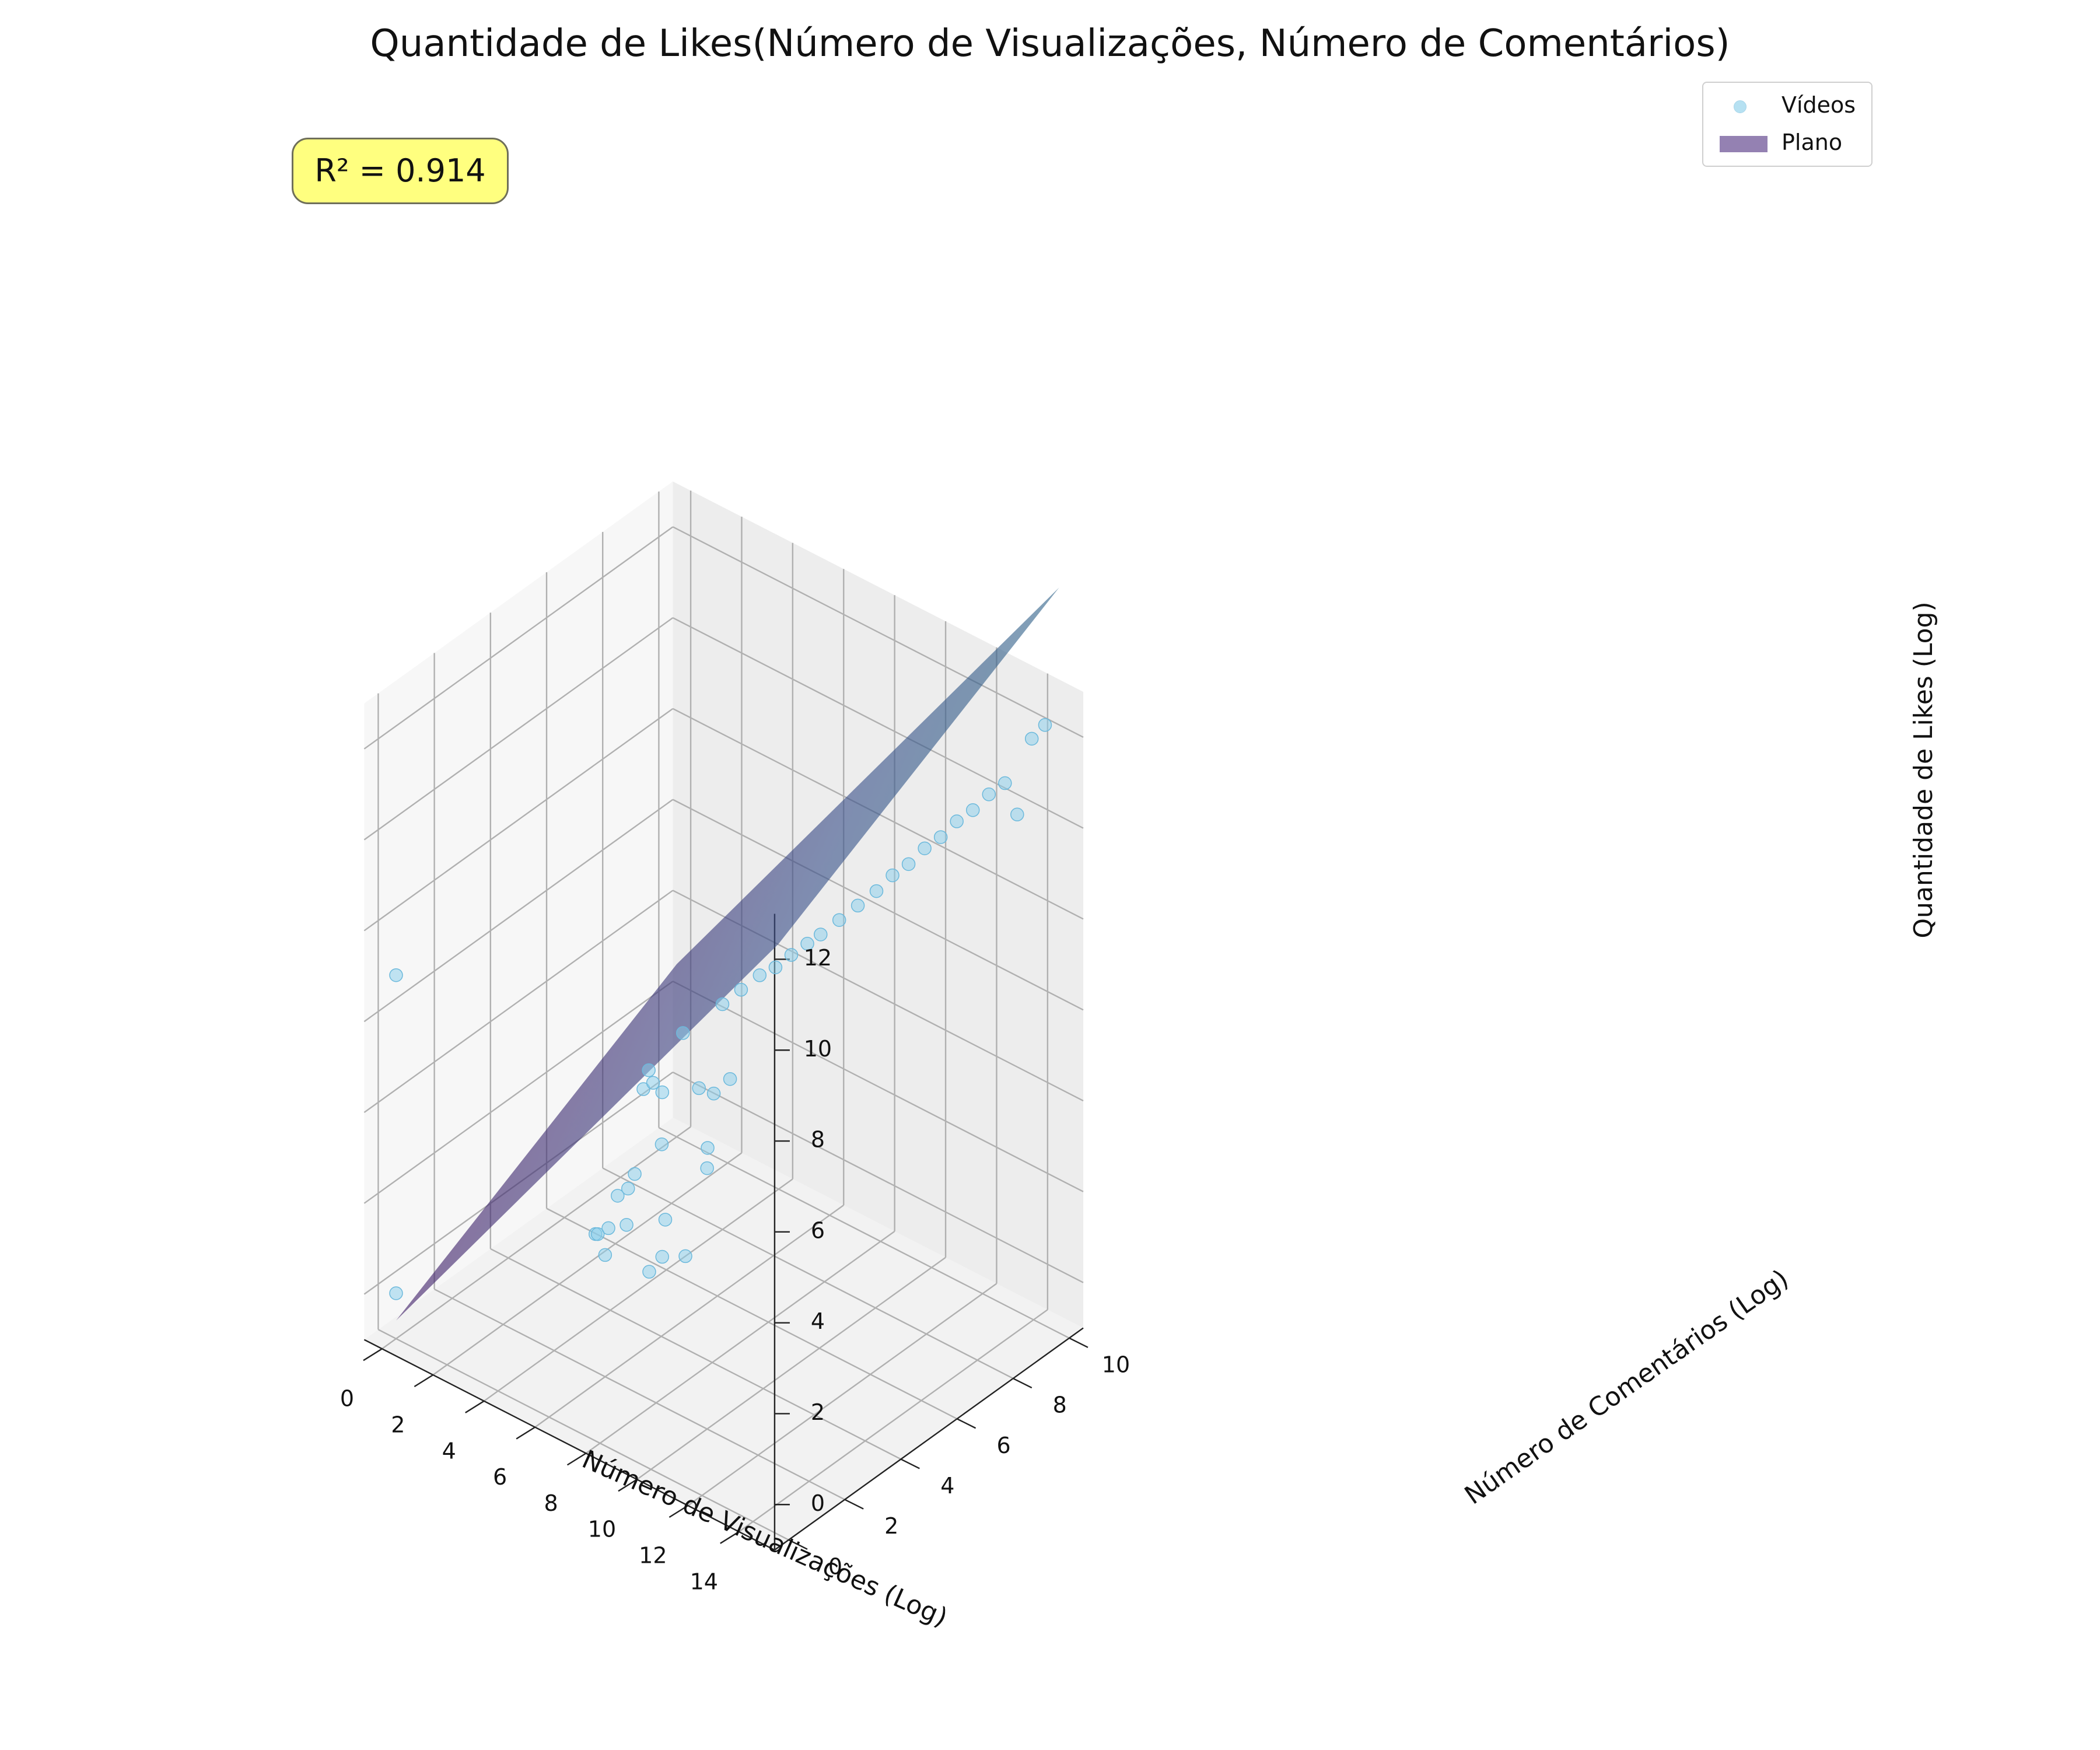 This screenshot has width=2100, height=1750. I want to click on x-tick-label: 8, so click(551, 1503).